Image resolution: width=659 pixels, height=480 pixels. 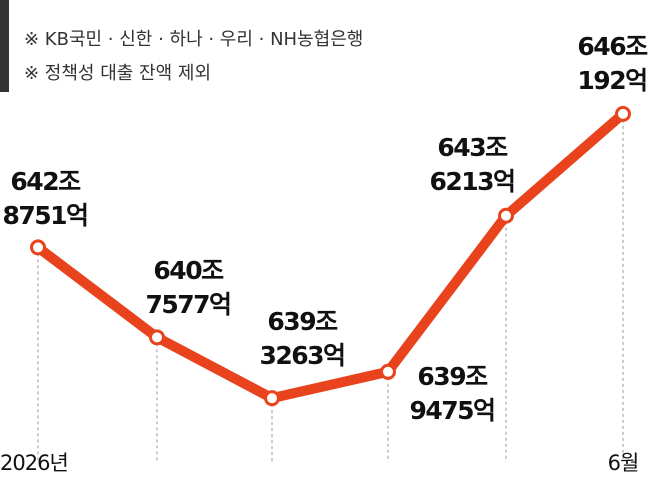 What do you see at coordinates (4, 46) in the screenshot?
I see `accent-bar` at bounding box center [4, 46].